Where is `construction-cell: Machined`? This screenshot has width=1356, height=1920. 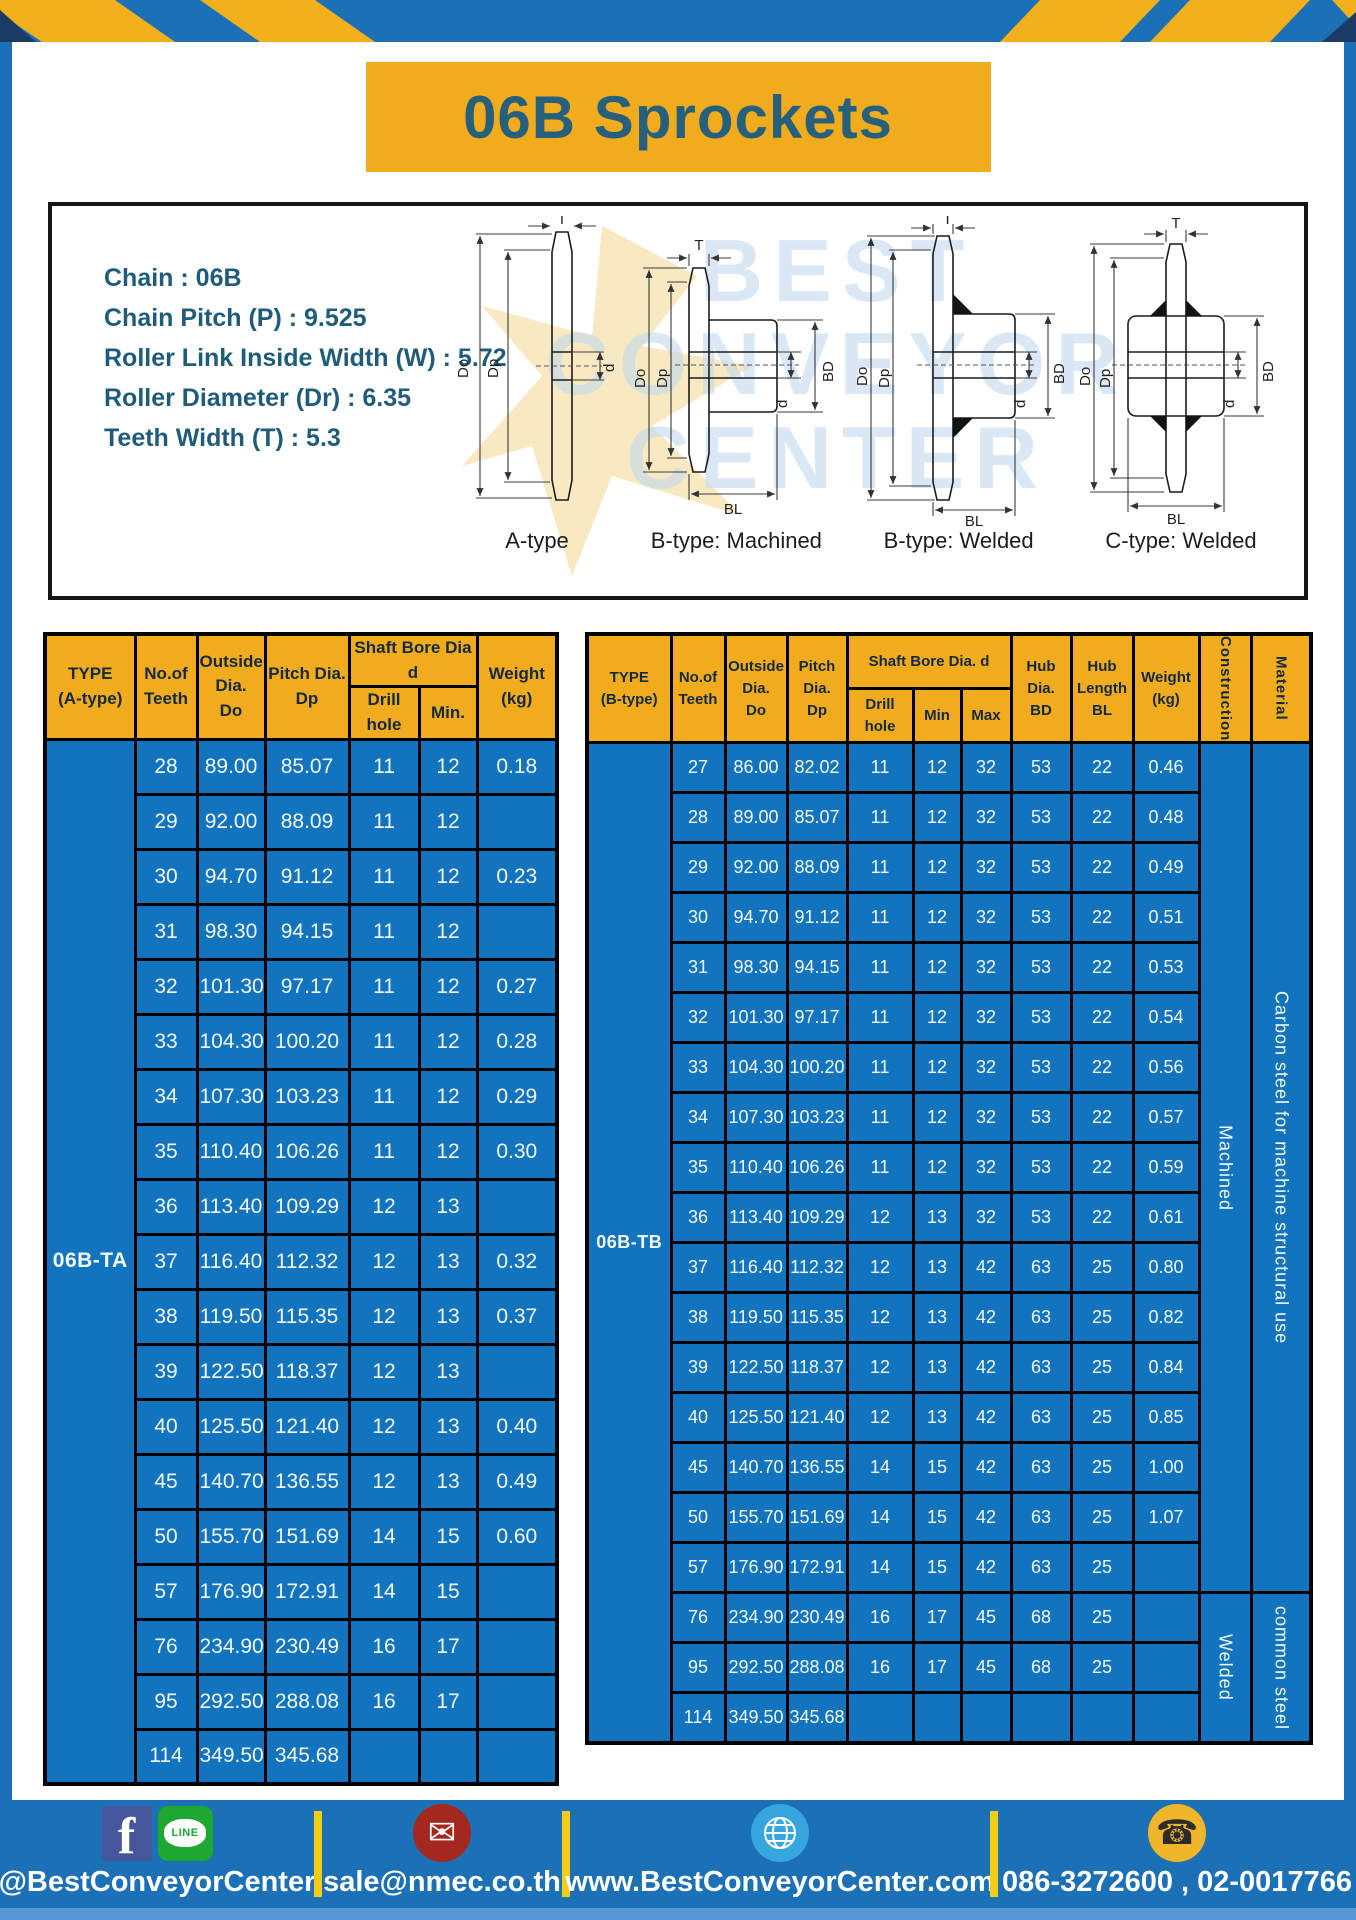
construction-cell: Machined is located at coordinates (1225, 1168).